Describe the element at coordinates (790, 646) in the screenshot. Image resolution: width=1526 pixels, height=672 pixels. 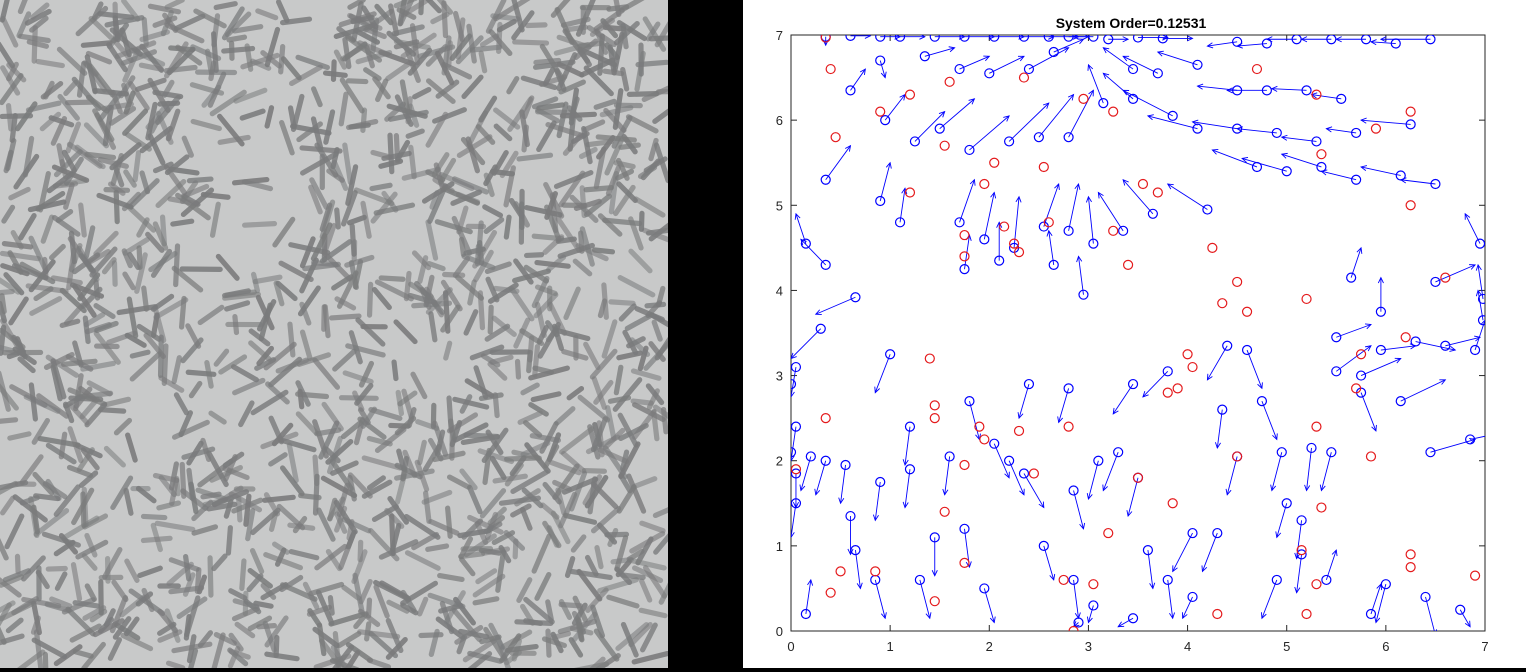
I see `x-tick-label: 0` at that location.